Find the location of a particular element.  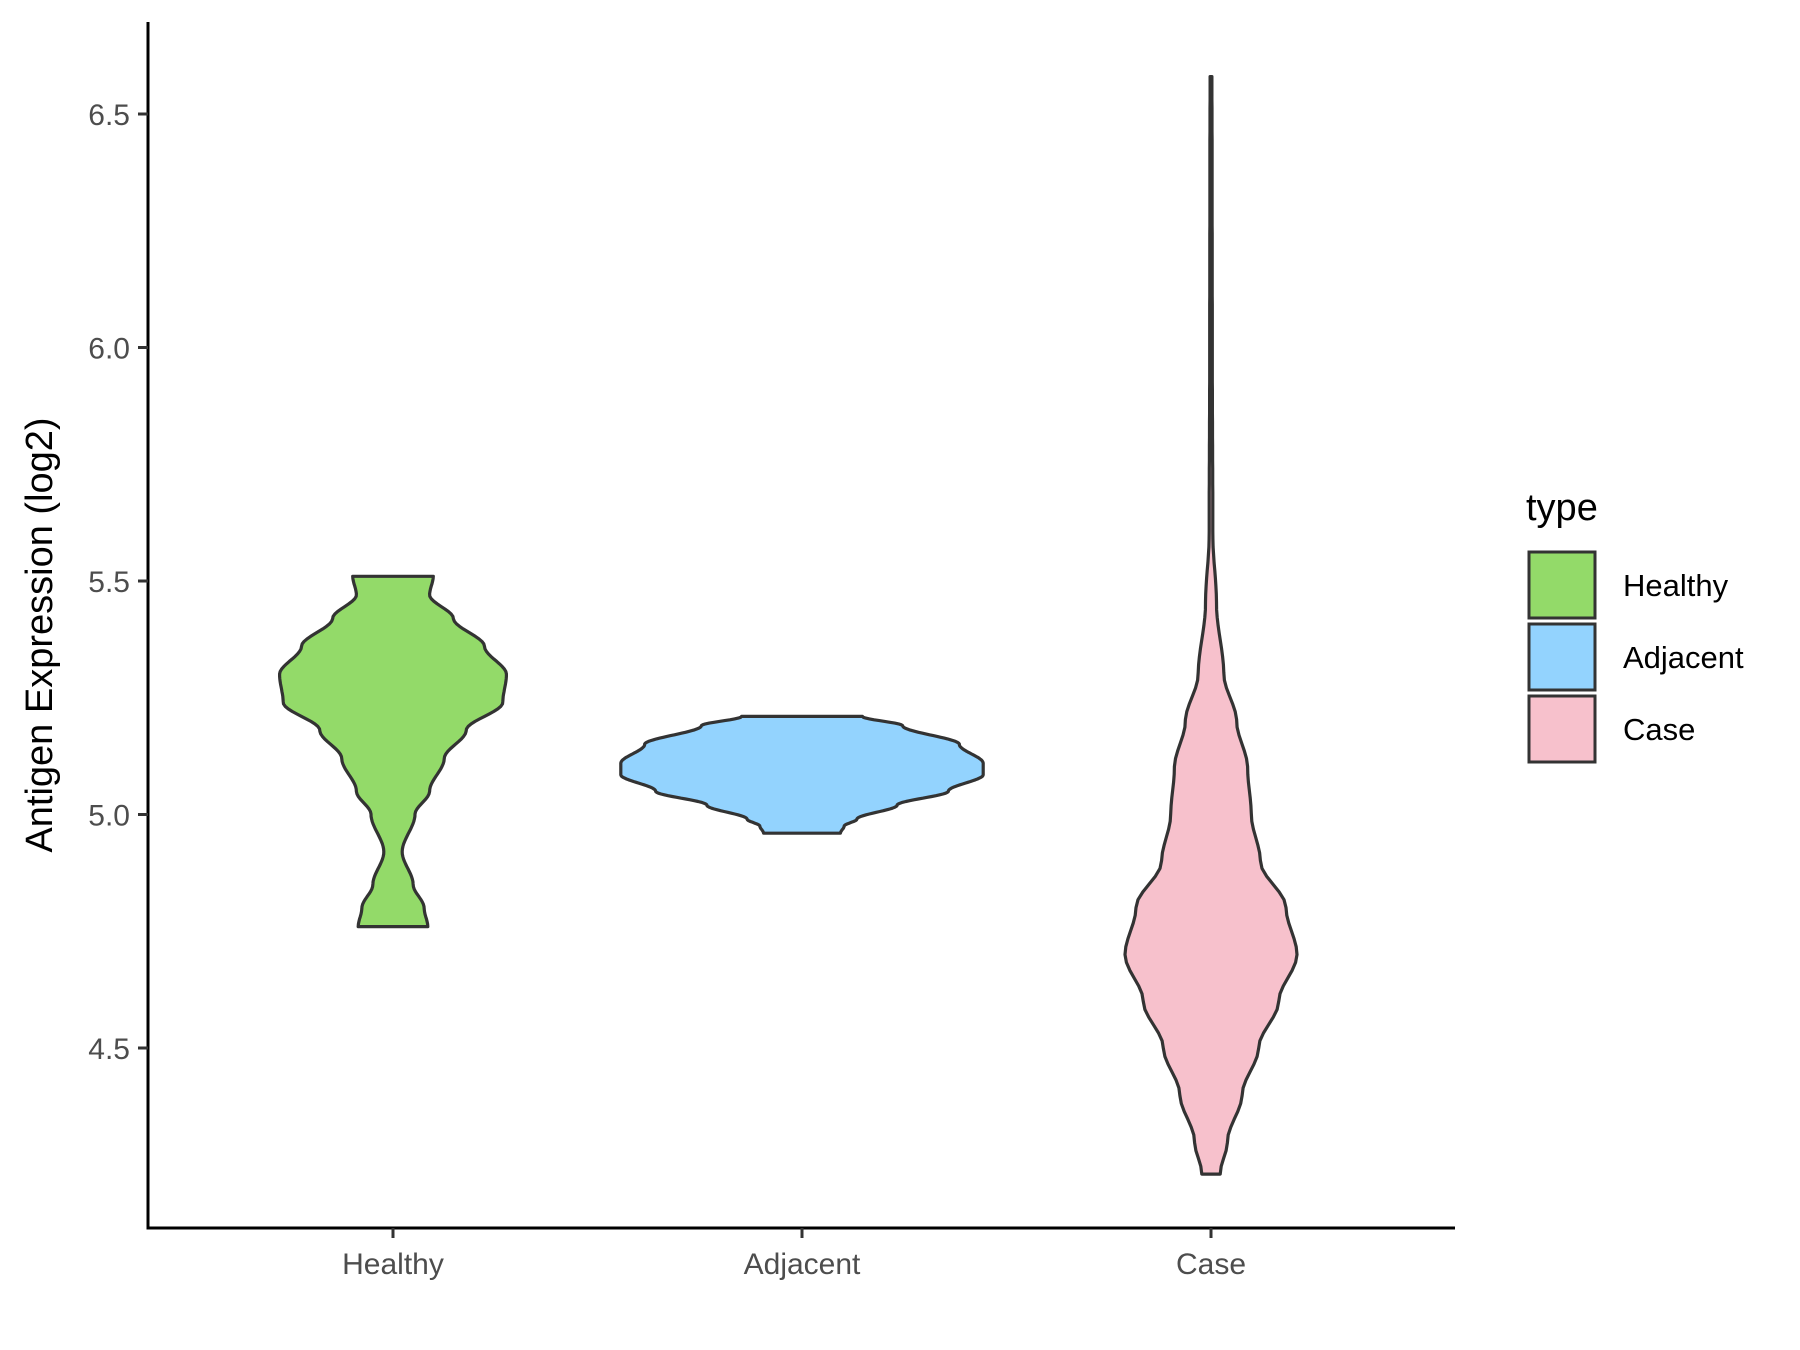

legend-title: type is located at coordinates (1562, 508).